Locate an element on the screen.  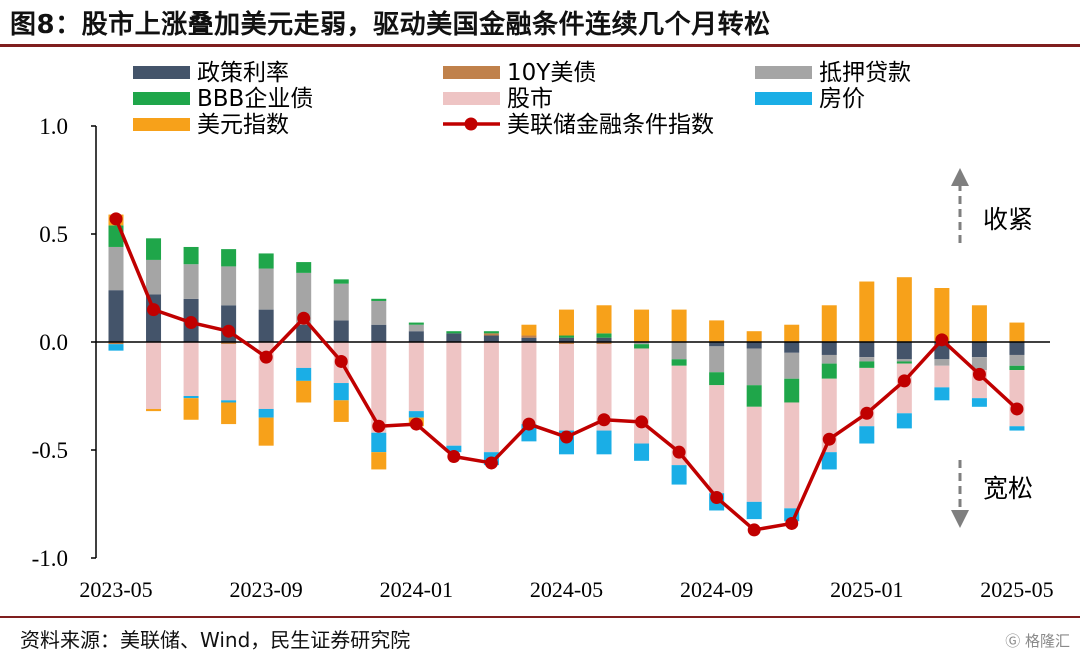
legend-label-dollar: 美元指数 is located at coordinates (243, 125).